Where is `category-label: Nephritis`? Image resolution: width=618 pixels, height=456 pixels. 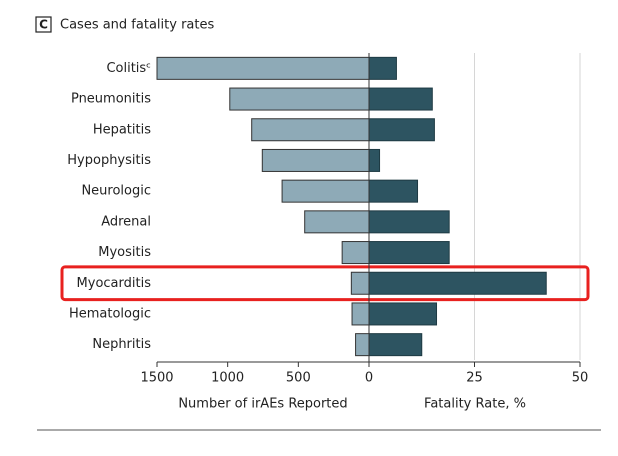 category-label: Nephritis is located at coordinates (121, 344).